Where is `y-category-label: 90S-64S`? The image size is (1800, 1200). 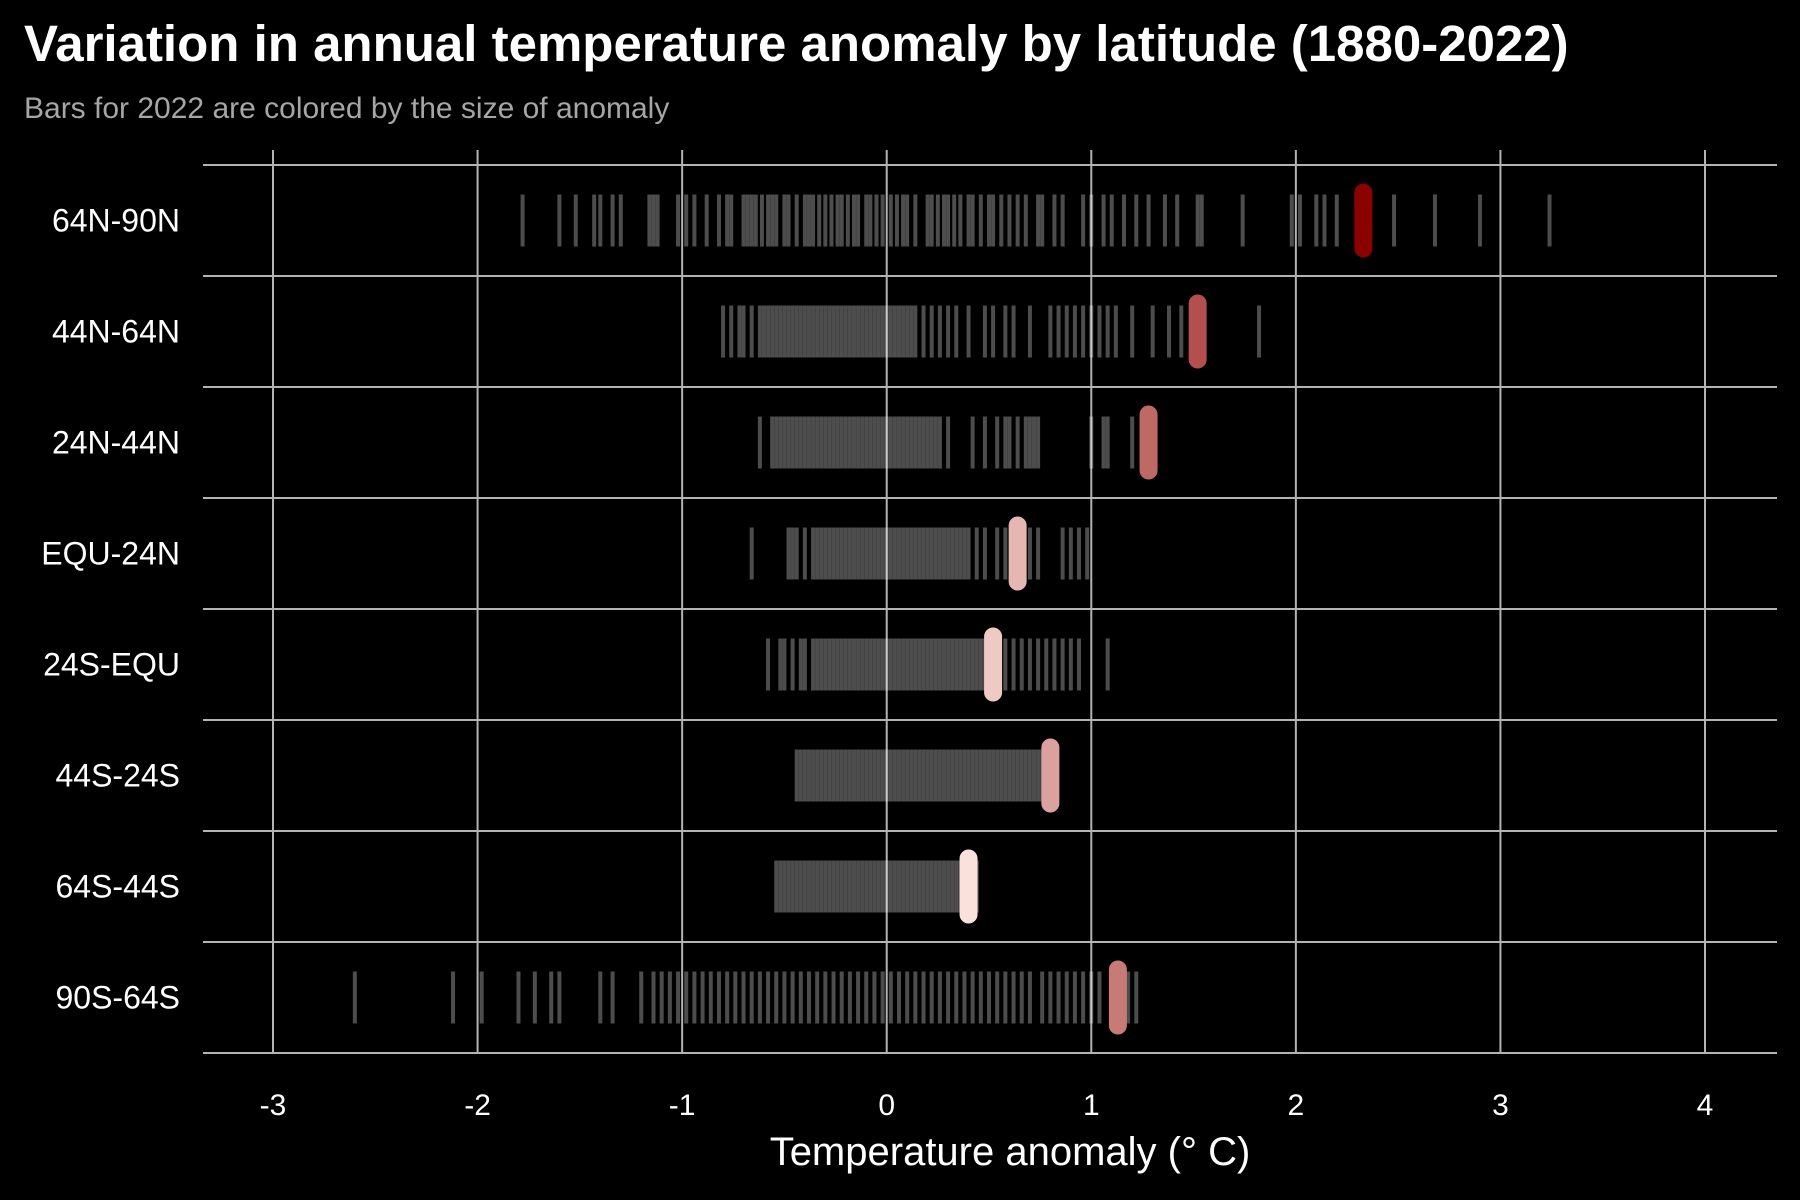
y-category-label: 90S-64S is located at coordinates (117, 998).